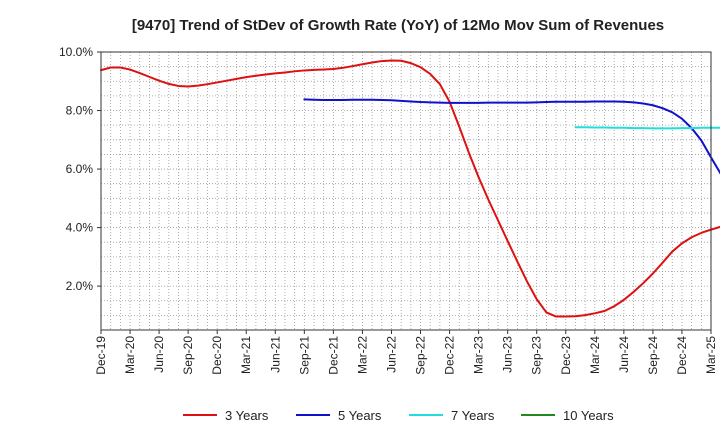 The height and width of the screenshot is (440, 720). Describe the element at coordinates (511, 136) in the screenshot. I see `series-line-5-years` at that location.